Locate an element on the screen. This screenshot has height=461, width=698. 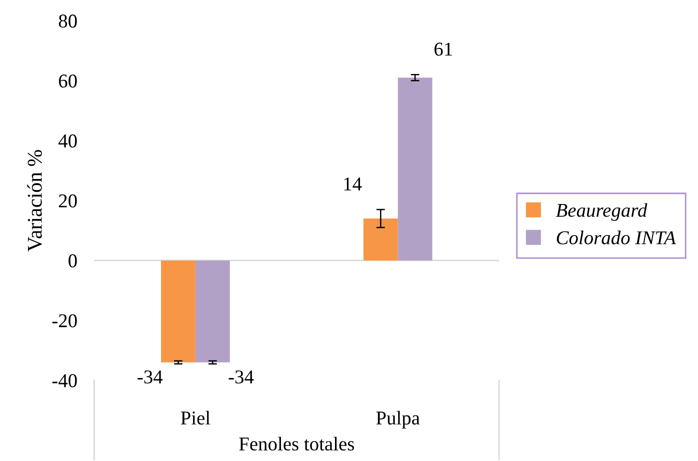
y-tick-label: 40 is located at coordinates (67, 141).